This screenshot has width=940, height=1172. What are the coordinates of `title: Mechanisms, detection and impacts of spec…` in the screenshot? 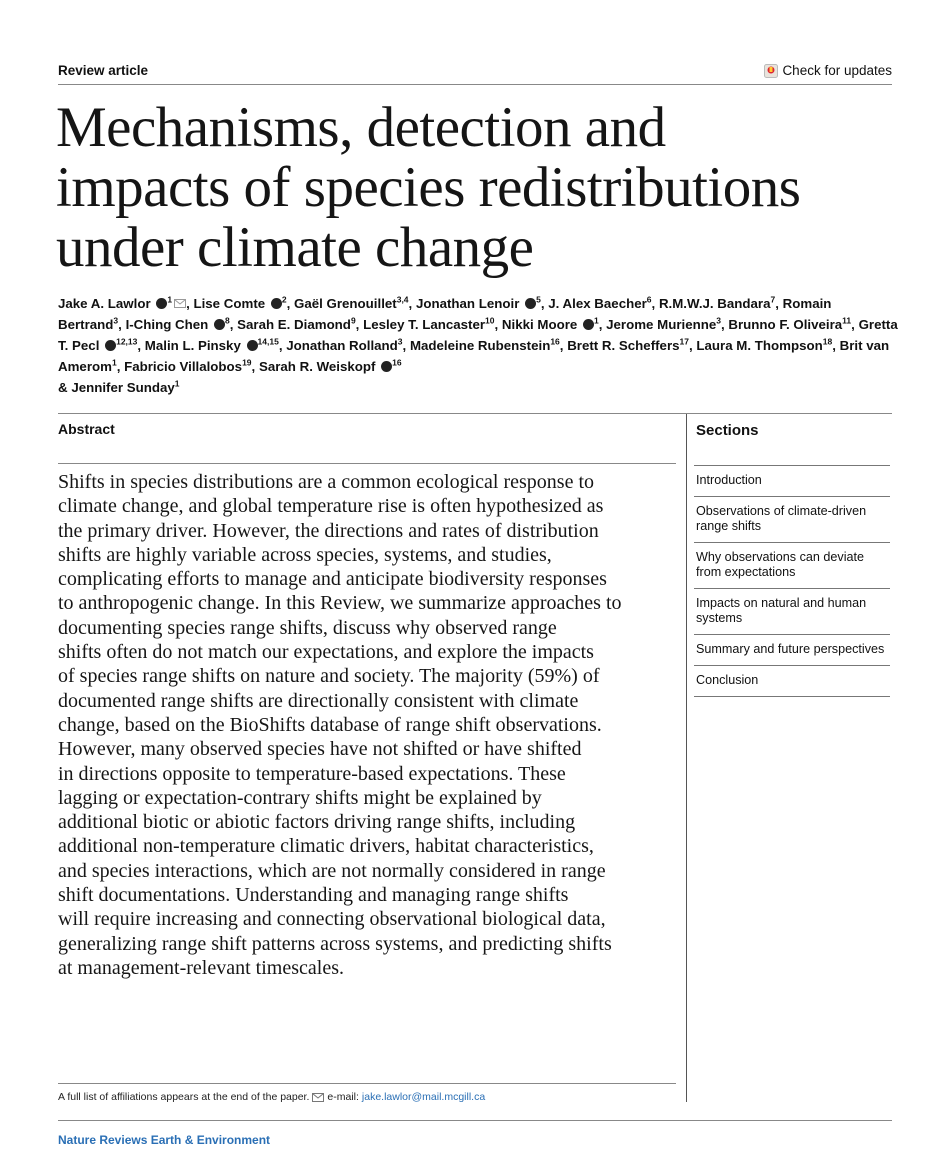 It's located at (428, 187).